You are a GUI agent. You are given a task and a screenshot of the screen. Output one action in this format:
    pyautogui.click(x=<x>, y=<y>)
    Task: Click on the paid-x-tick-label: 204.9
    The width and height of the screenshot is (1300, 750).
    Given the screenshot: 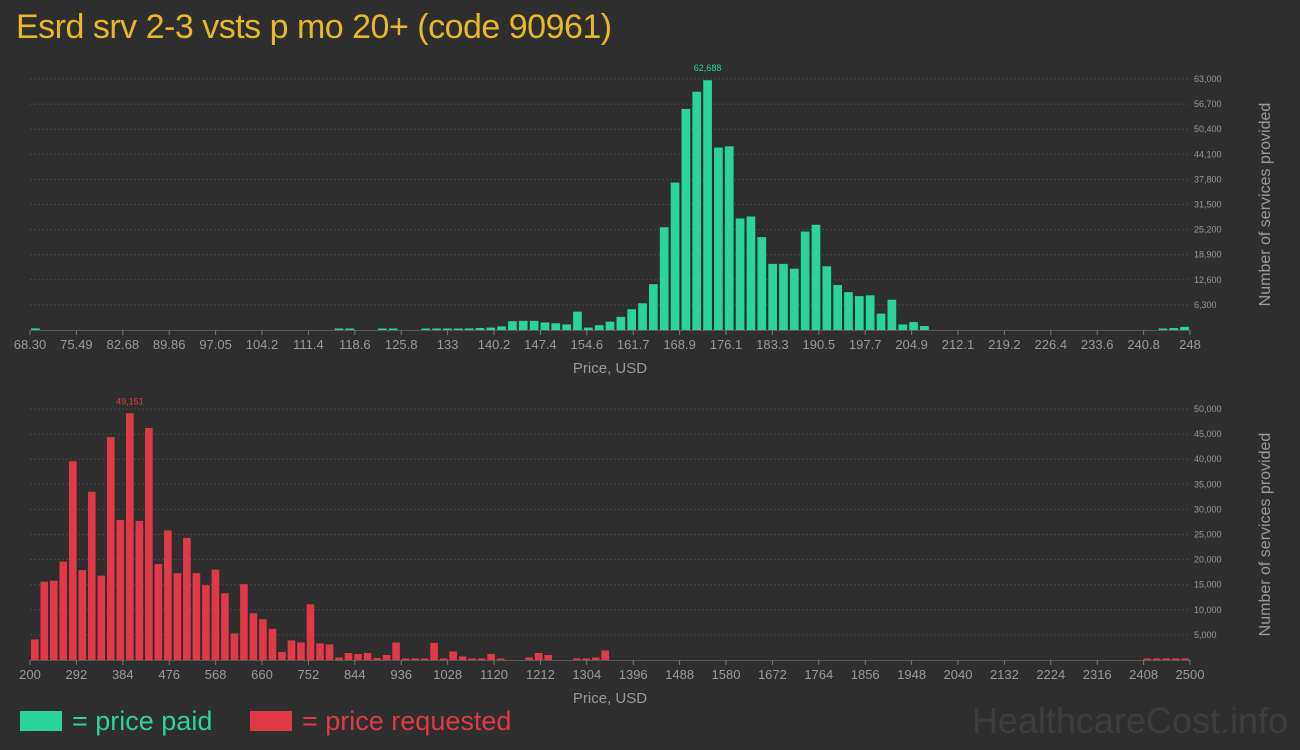 What is the action you would take?
    pyautogui.click(x=911, y=344)
    